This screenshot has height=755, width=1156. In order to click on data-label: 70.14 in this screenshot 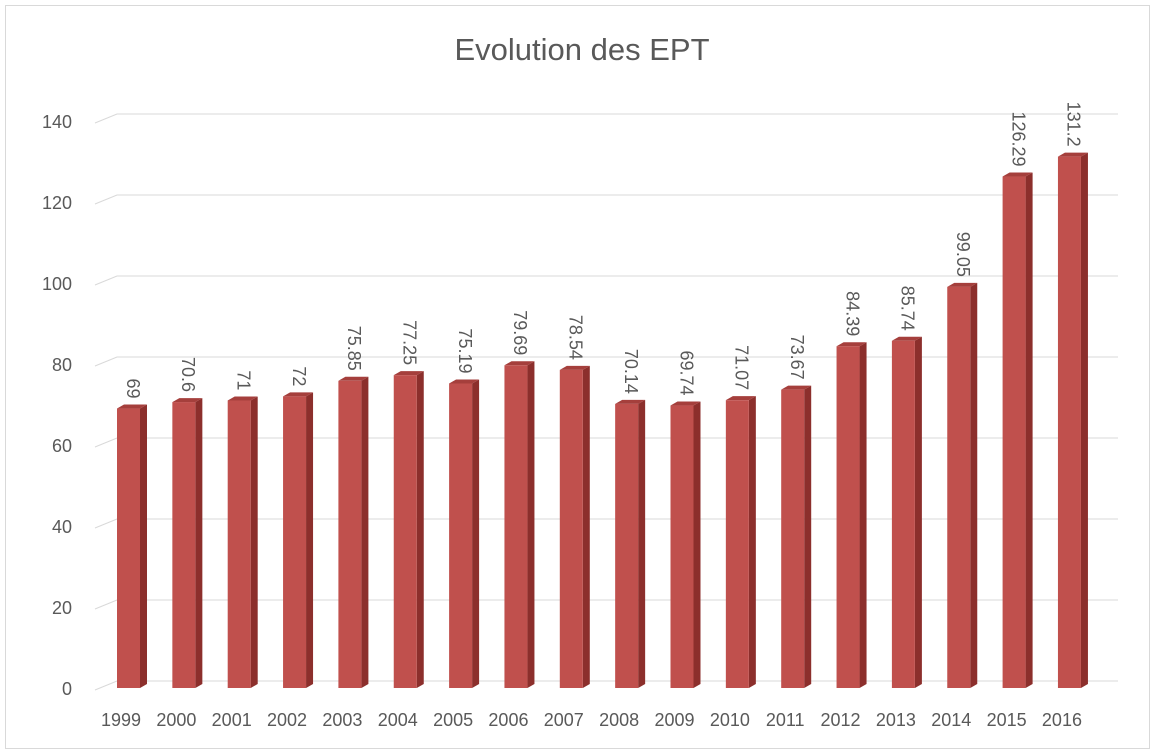, I will do `click(631, 371)`.